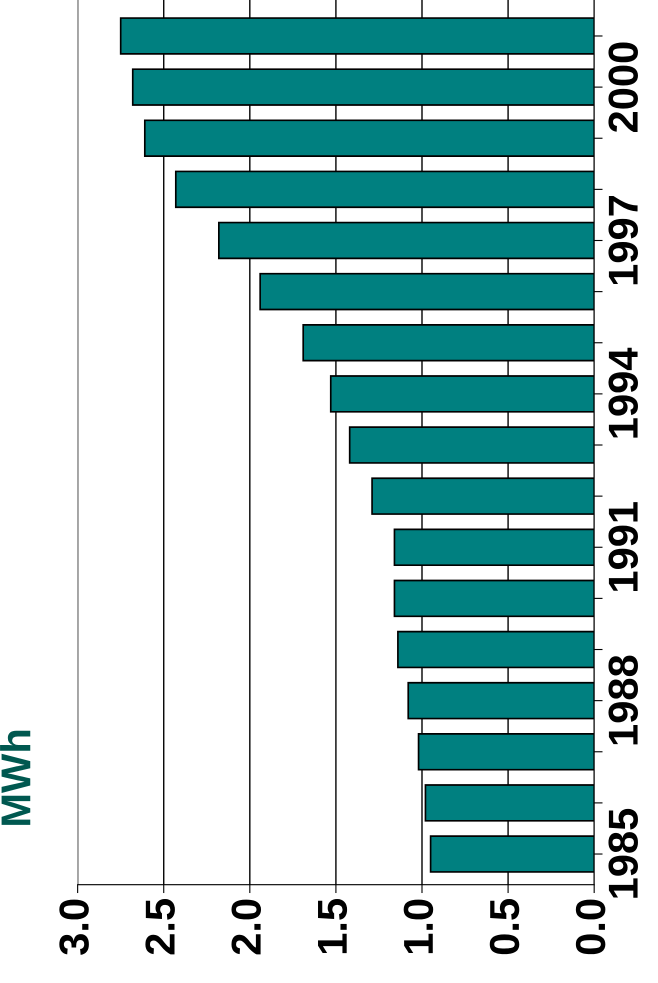 This screenshot has height=983, width=658. What do you see at coordinates (505, 926) in the screenshot?
I see `x-tick-label: 0.5` at bounding box center [505, 926].